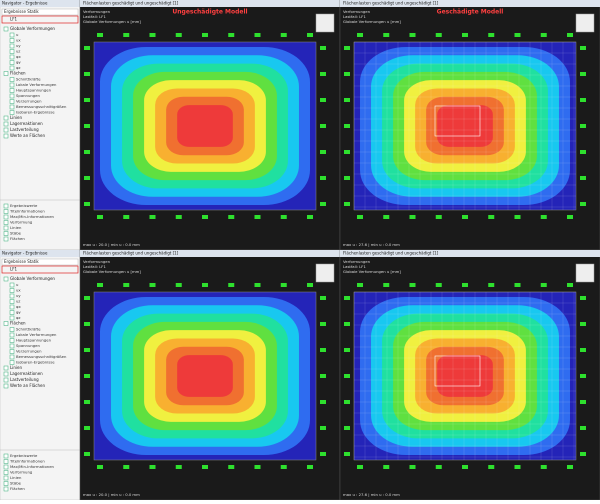 The image size is (600, 504). I want to click on tree-group: Flächen, so click(18, 73).